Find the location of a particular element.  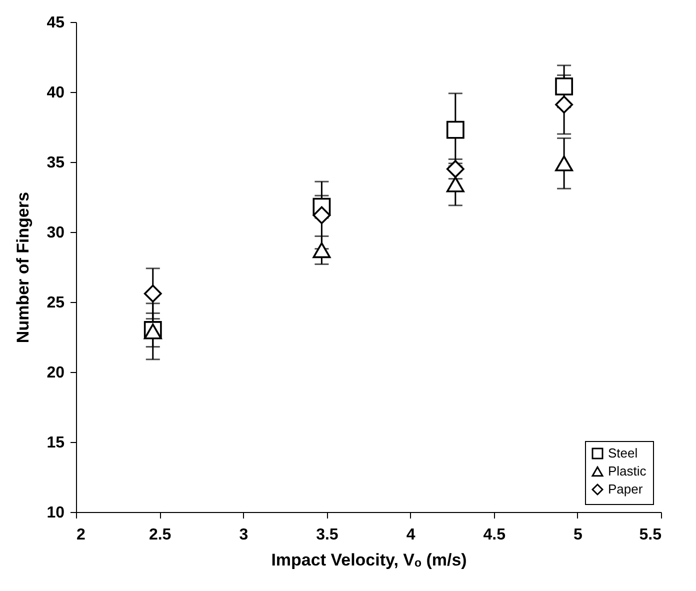

legend-label: Plastic is located at coordinates (627, 471).